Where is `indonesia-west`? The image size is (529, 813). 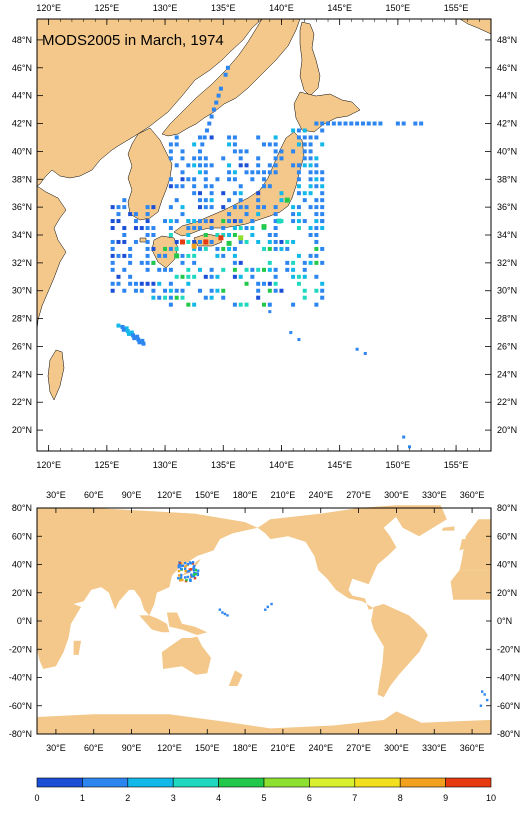
indonesia-west is located at coordinates (154, 624).